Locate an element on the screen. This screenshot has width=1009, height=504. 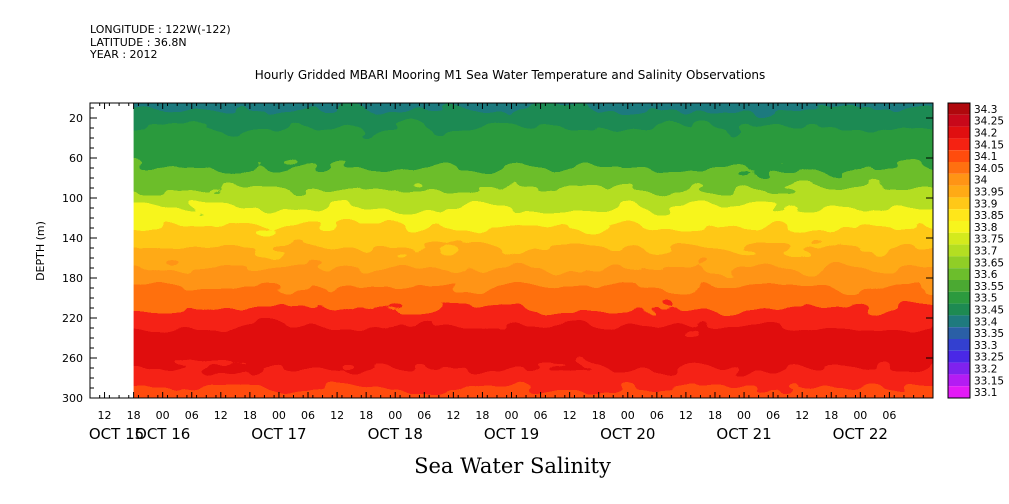
year-label: YEAR : 2012 is located at coordinates (124, 54).